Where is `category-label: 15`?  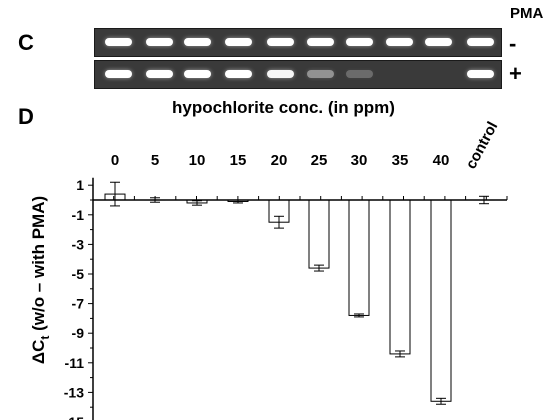
category-label: 15 is located at coordinates (238, 160).